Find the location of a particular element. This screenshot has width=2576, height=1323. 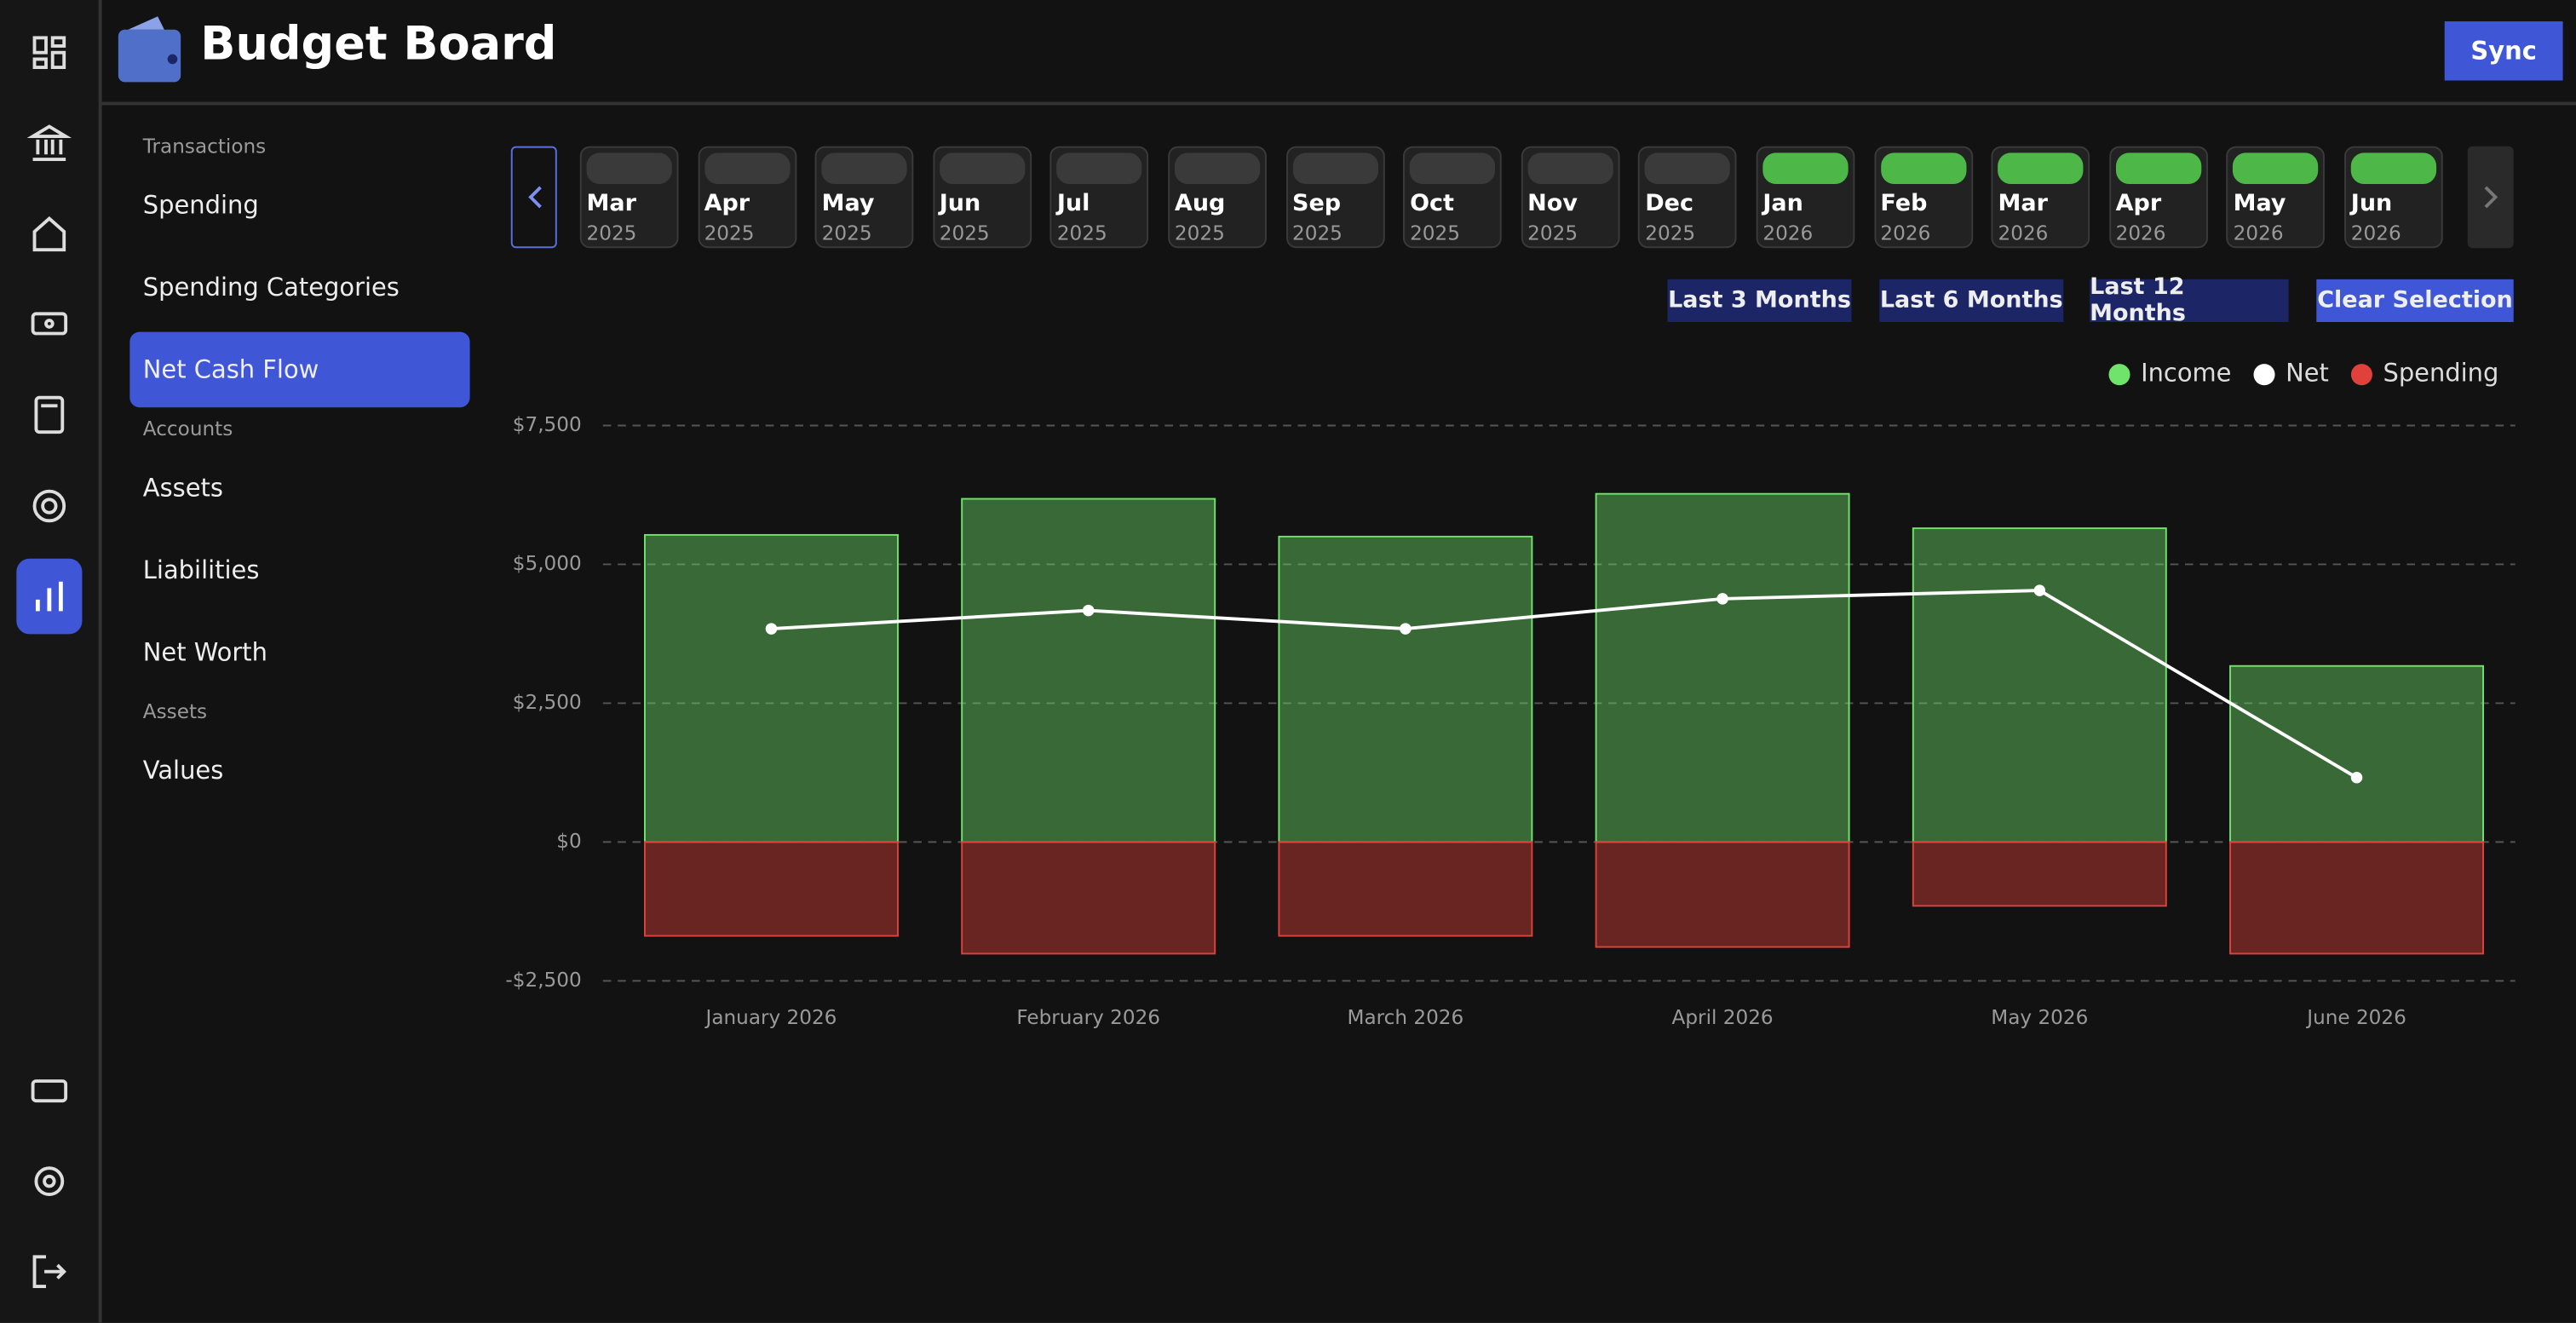

range-button: Clear Selection is located at coordinates (2415, 301).